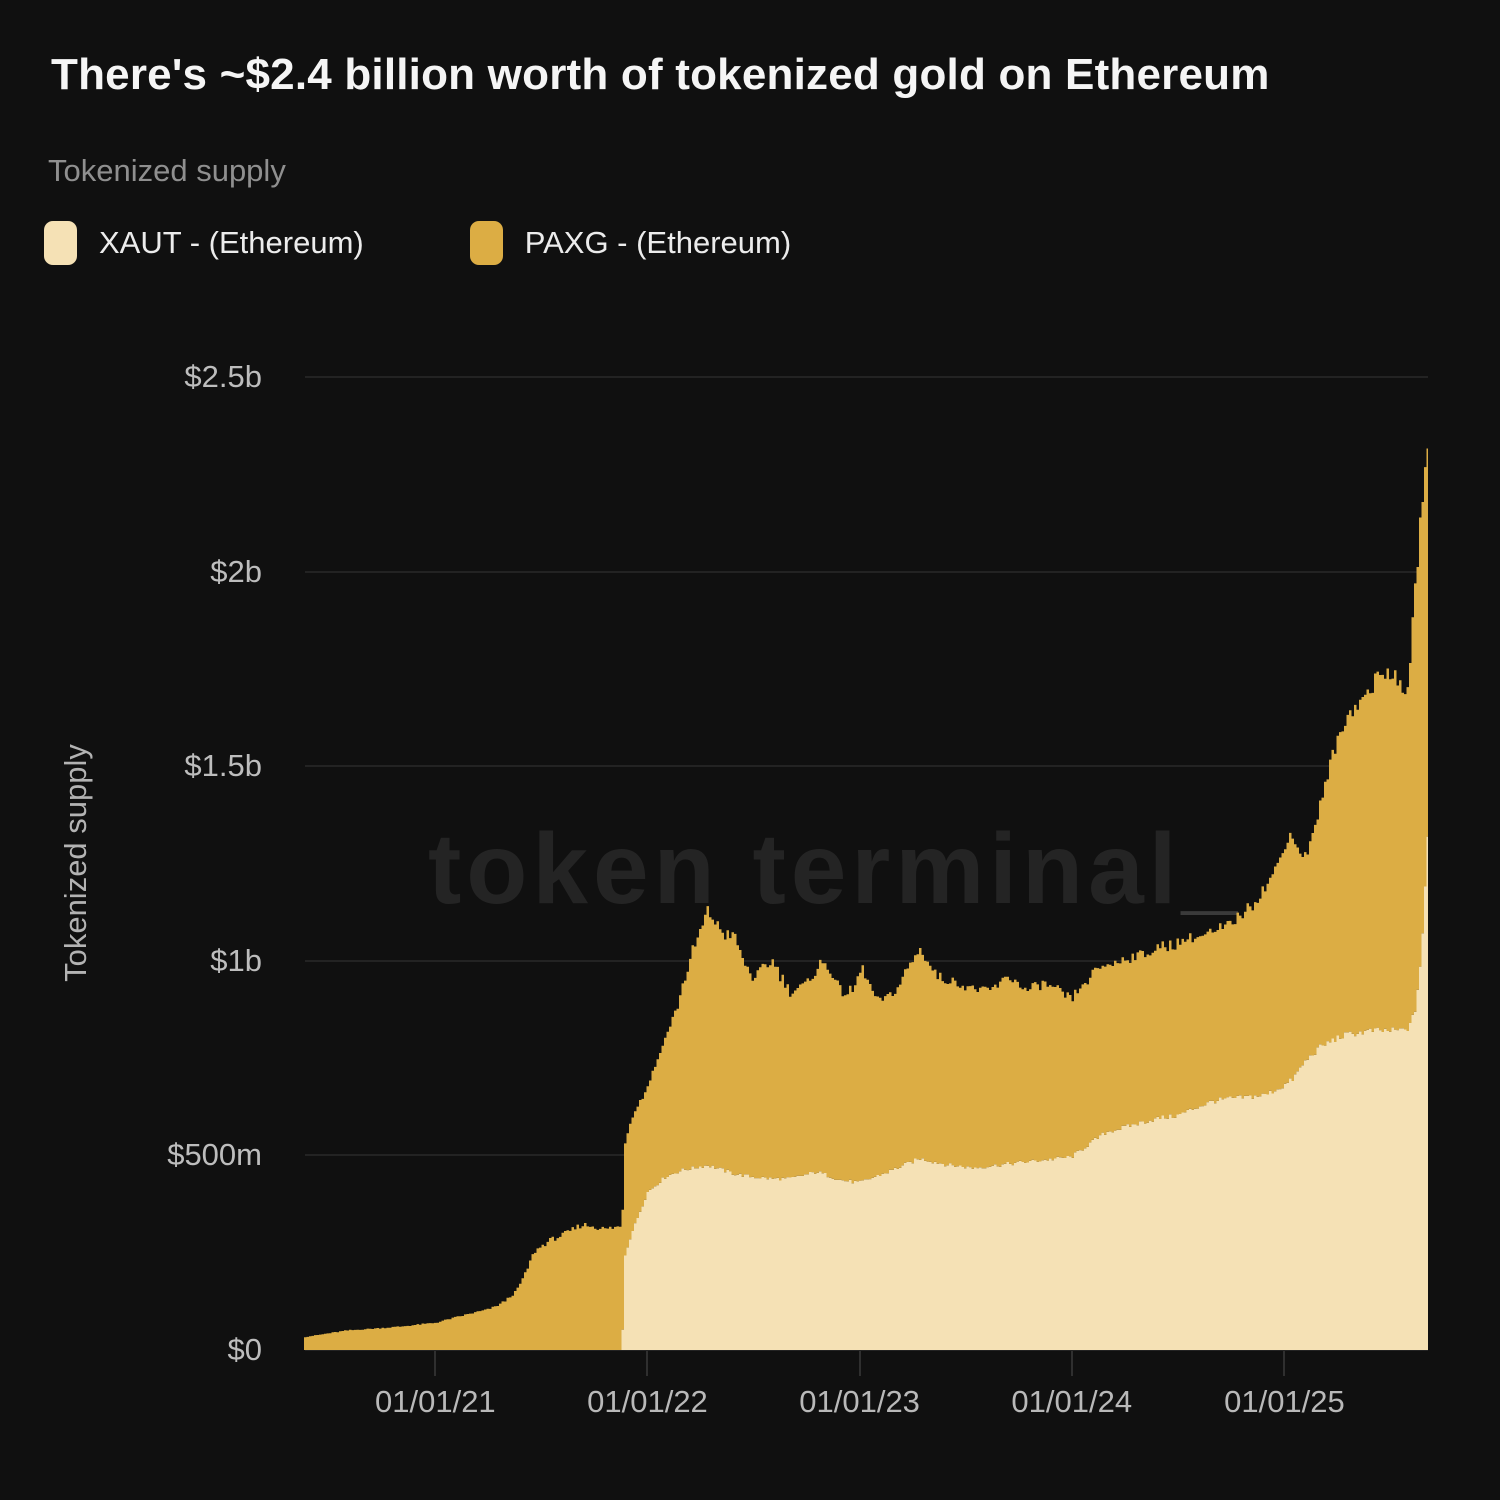 The width and height of the screenshot is (1500, 1500). Describe the element at coordinates (1072, 1401) in the screenshot. I see `x-axis-tick-label: 01/01/24` at that location.